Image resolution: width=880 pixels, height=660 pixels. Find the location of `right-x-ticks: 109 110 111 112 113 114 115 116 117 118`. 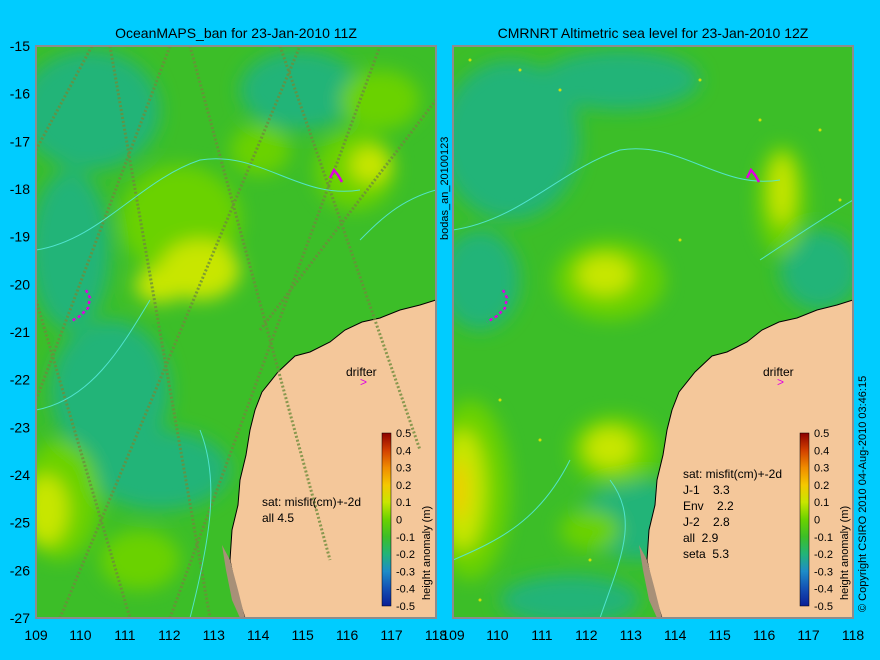

right-x-ticks: 109 110 111 112 113 114 115 116 117 118 is located at coordinates (652, 635).